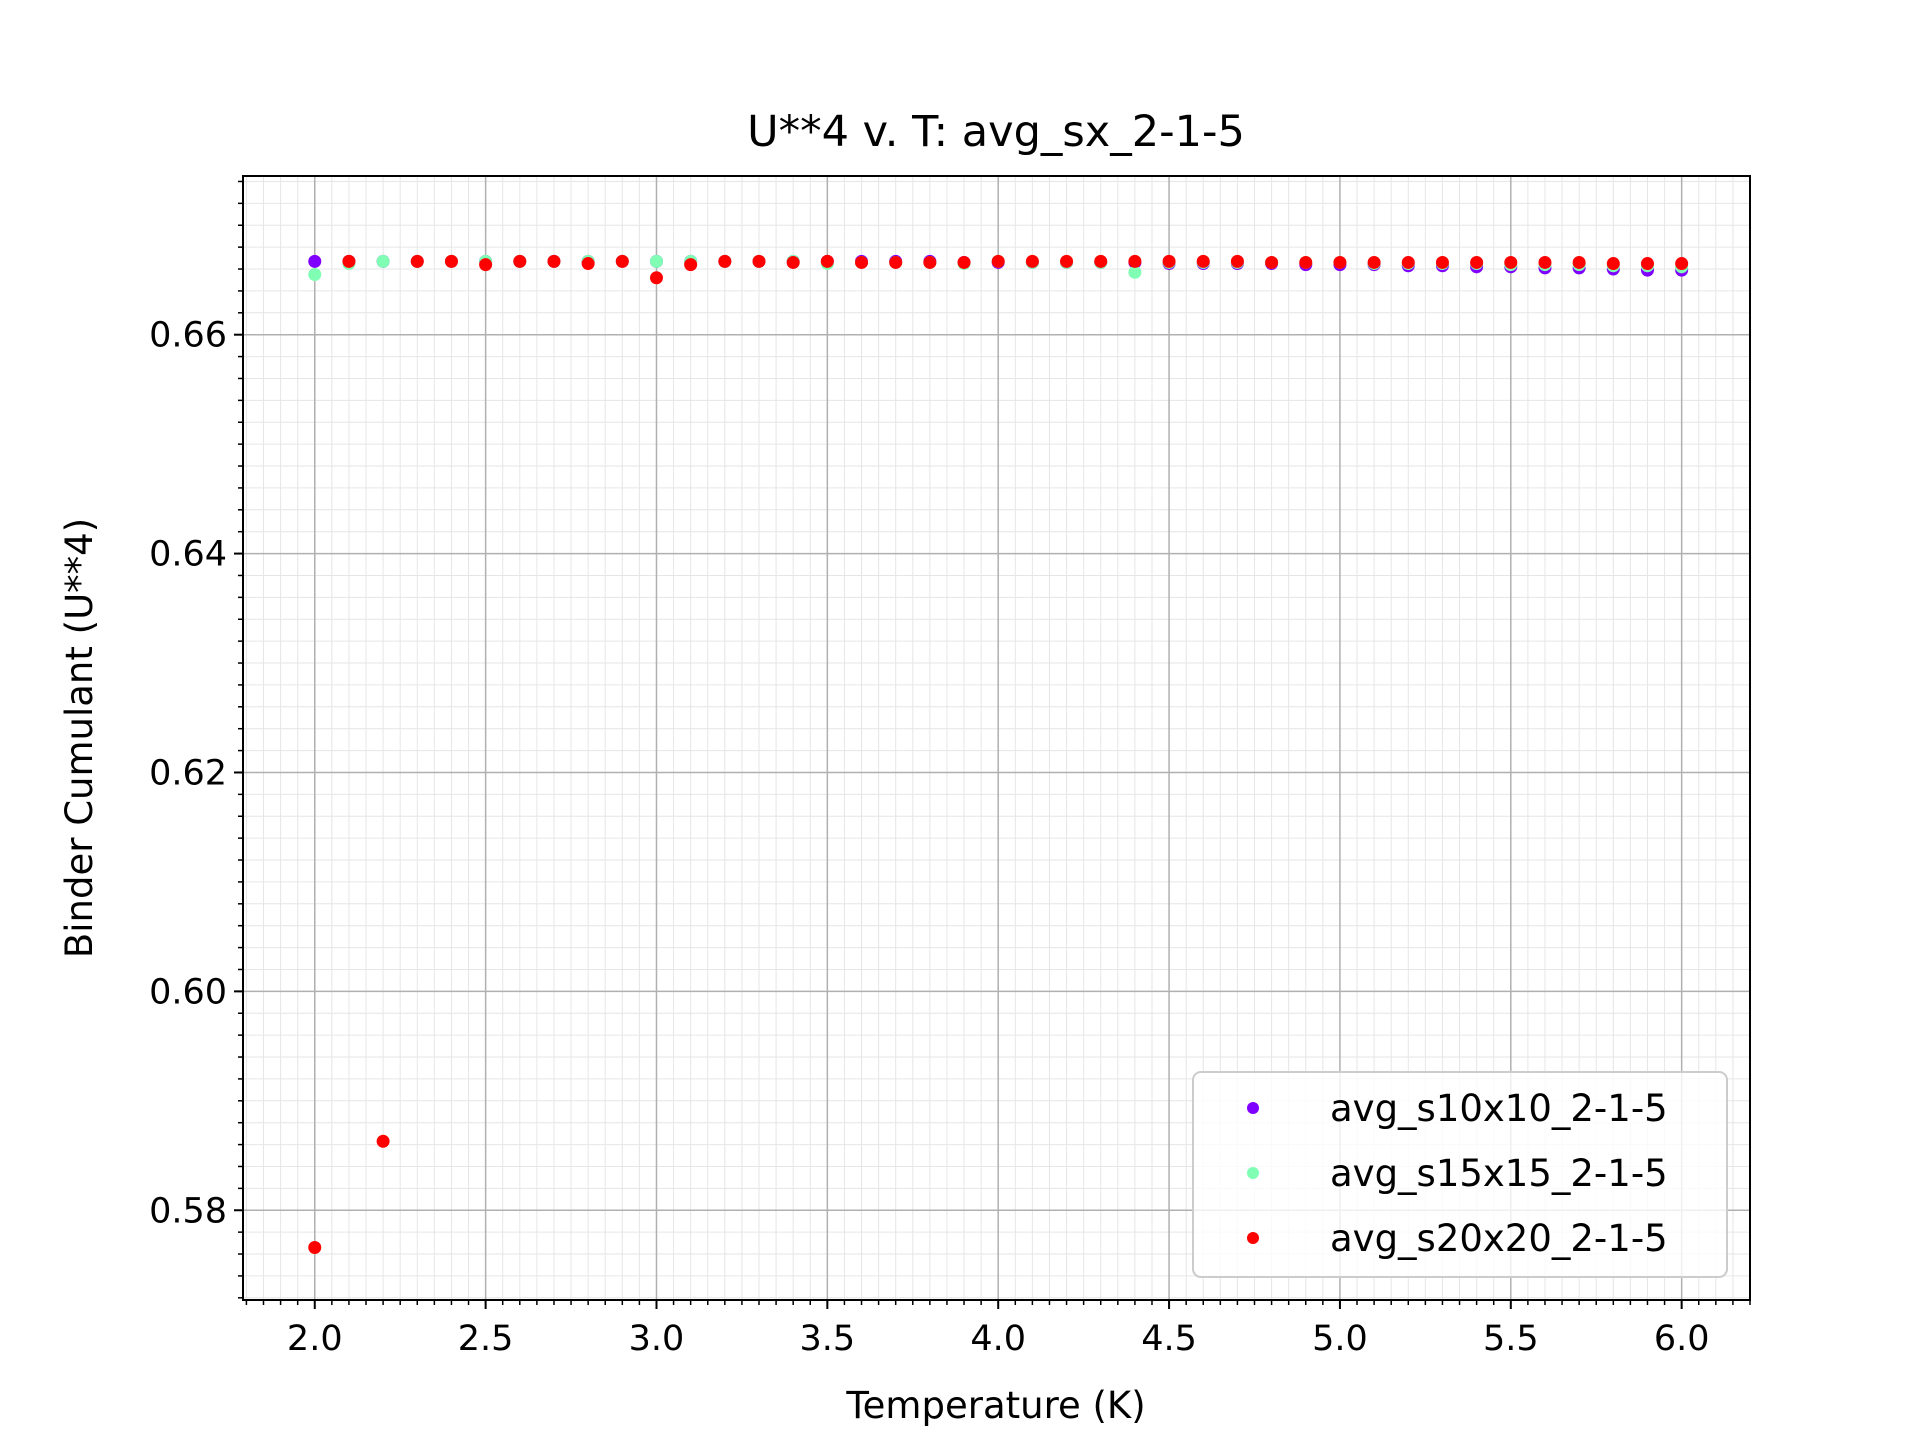 This screenshot has width=1920, height=1445. What do you see at coordinates (657, 1339) in the screenshot?
I see `x-tick-label: 3.0` at bounding box center [657, 1339].